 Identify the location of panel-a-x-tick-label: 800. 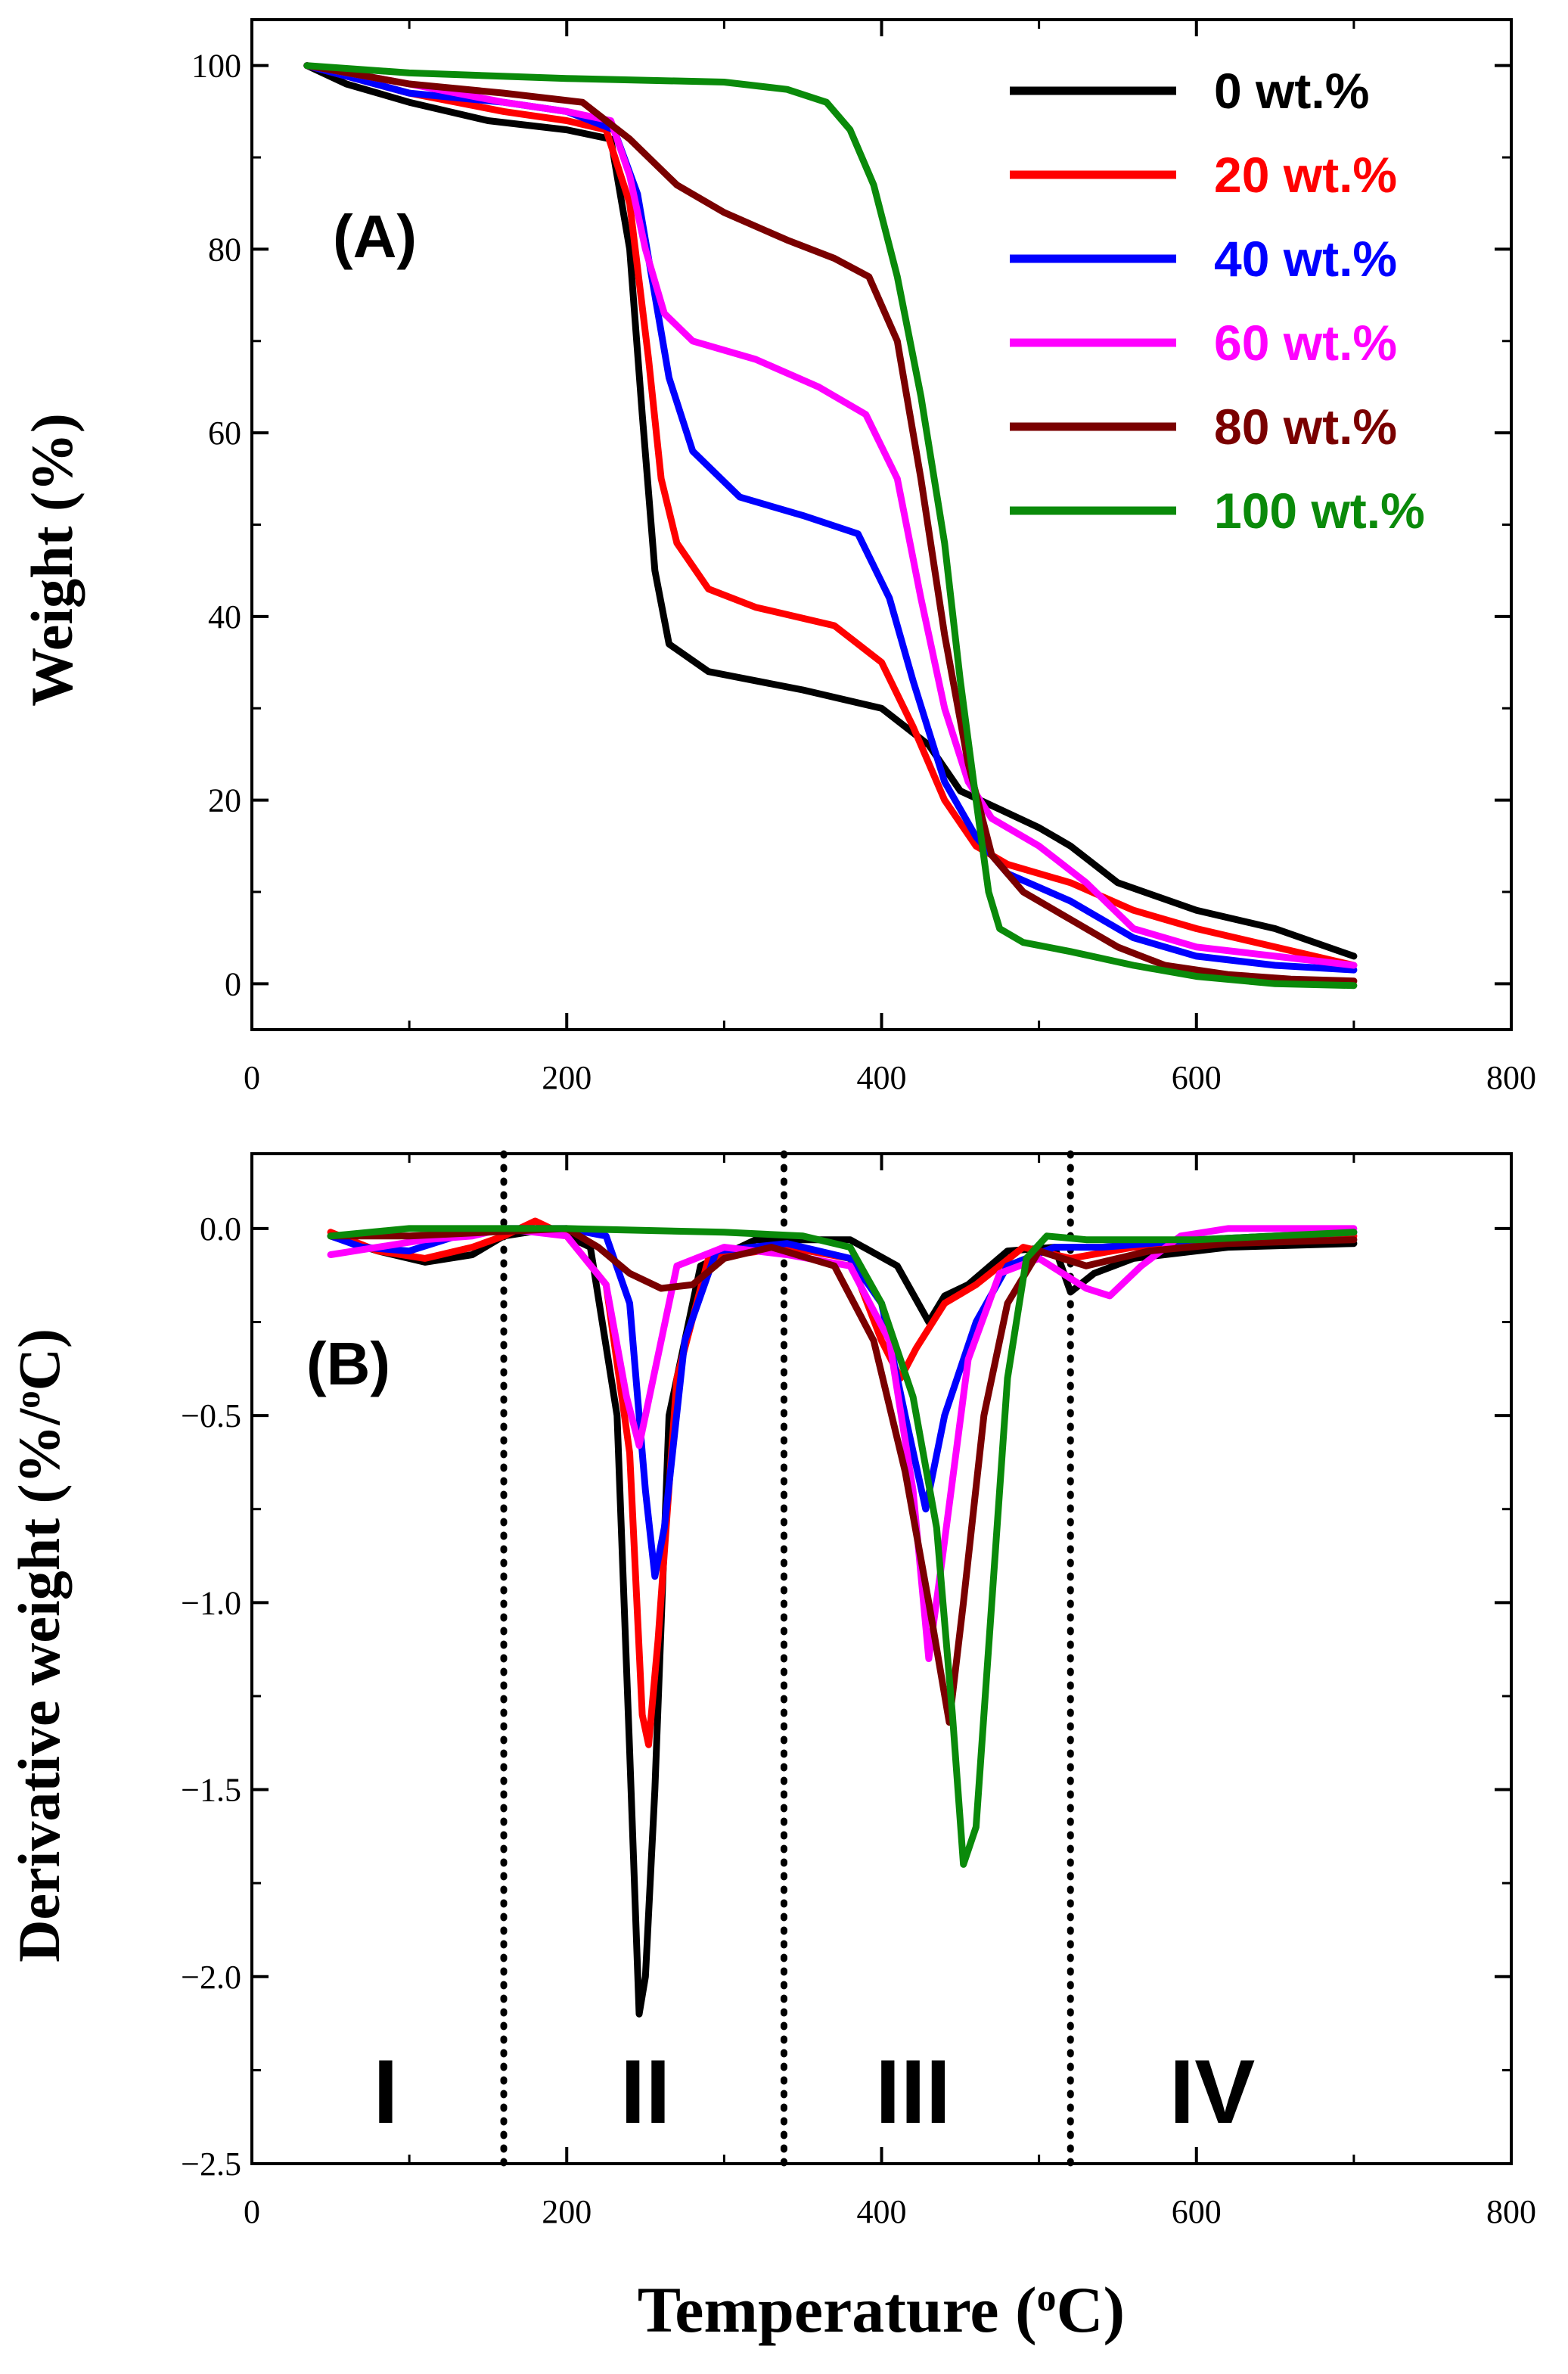
(1511, 1077).